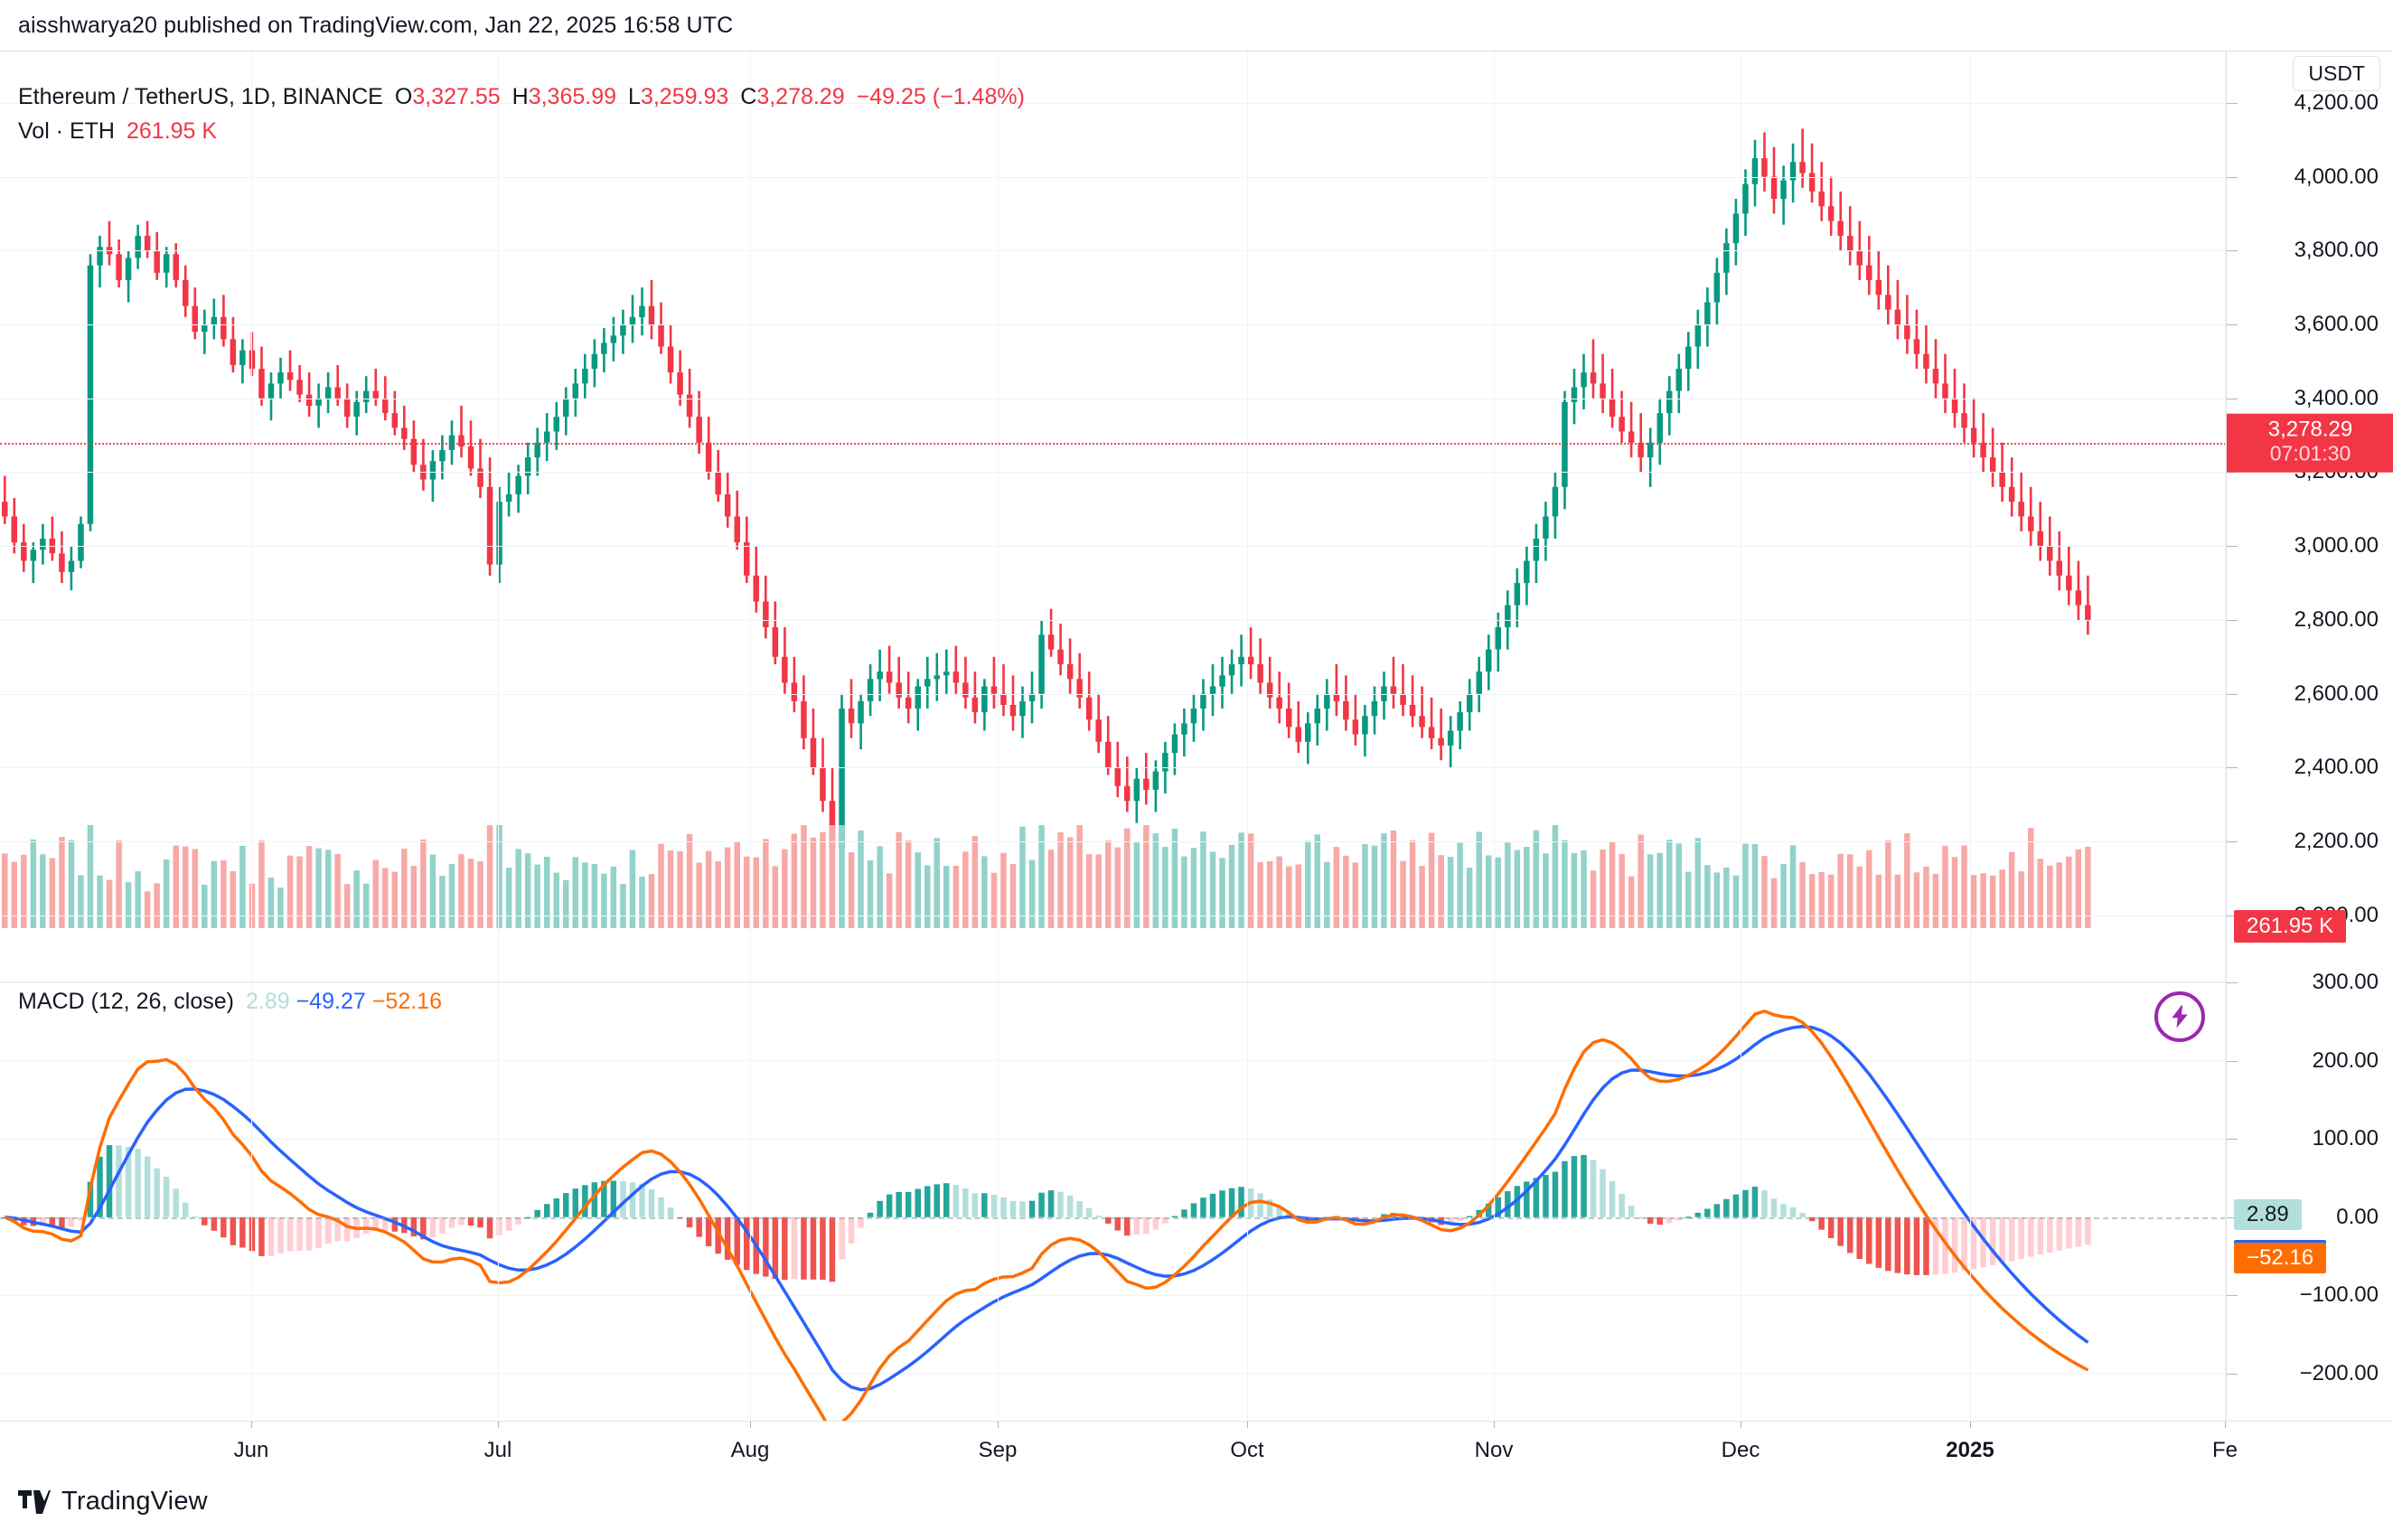  What do you see at coordinates (572, 96) in the screenshot?
I see `high-value: 3,365.99` at bounding box center [572, 96].